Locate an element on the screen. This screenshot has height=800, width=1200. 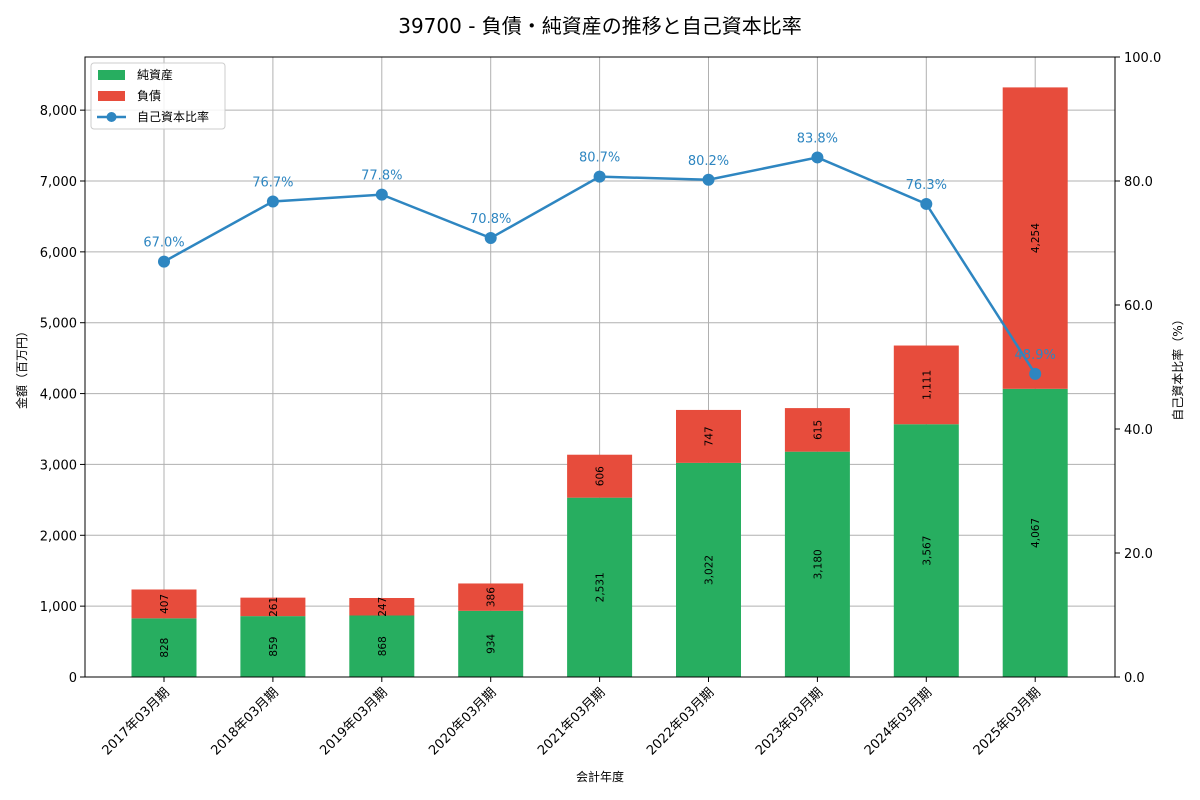
bar-value-label-liabilities: 407 is located at coordinates (165, 604).